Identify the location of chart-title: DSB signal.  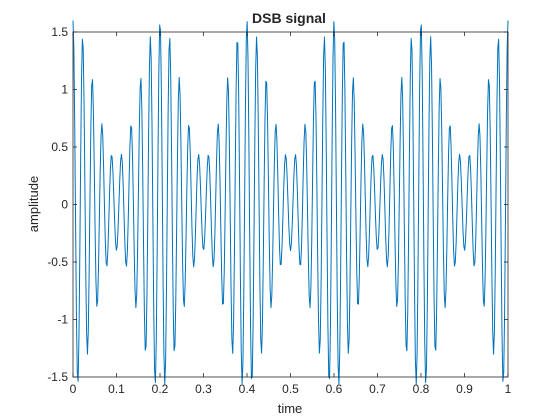
(289, 18).